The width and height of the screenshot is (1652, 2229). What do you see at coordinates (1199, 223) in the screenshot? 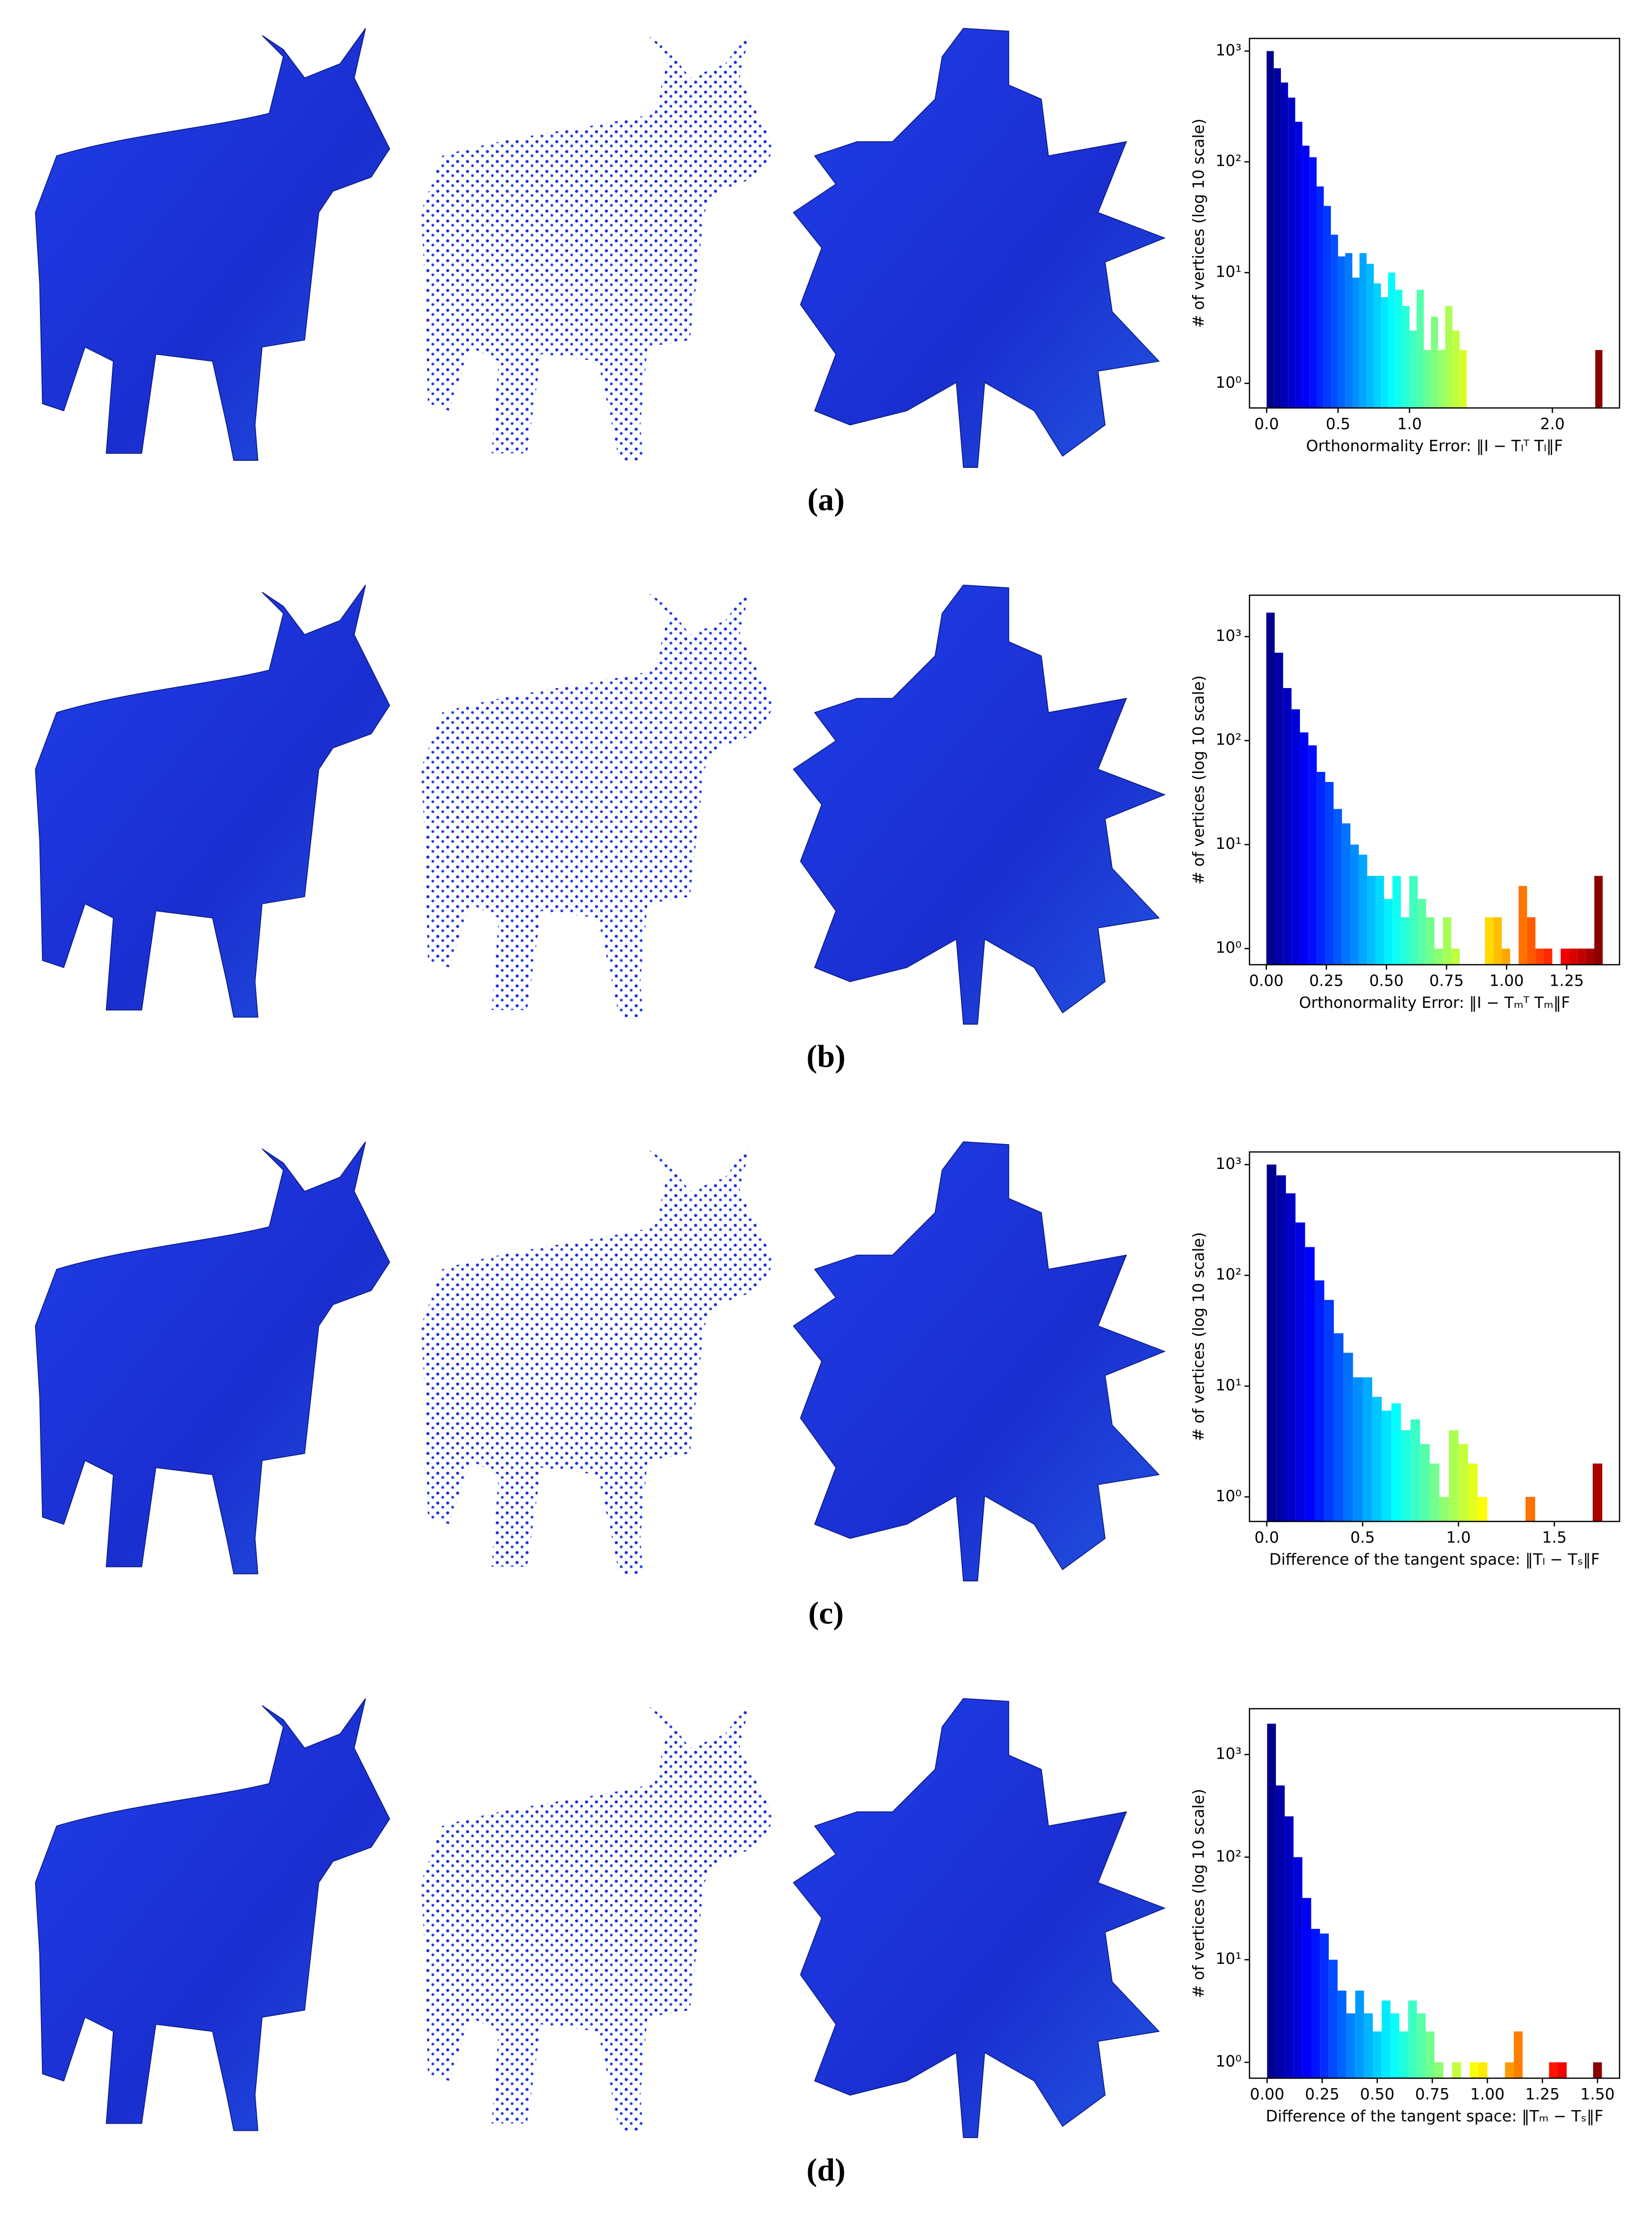
I see `y-axis-label: # of vertices (log 10 scale)` at bounding box center [1199, 223].